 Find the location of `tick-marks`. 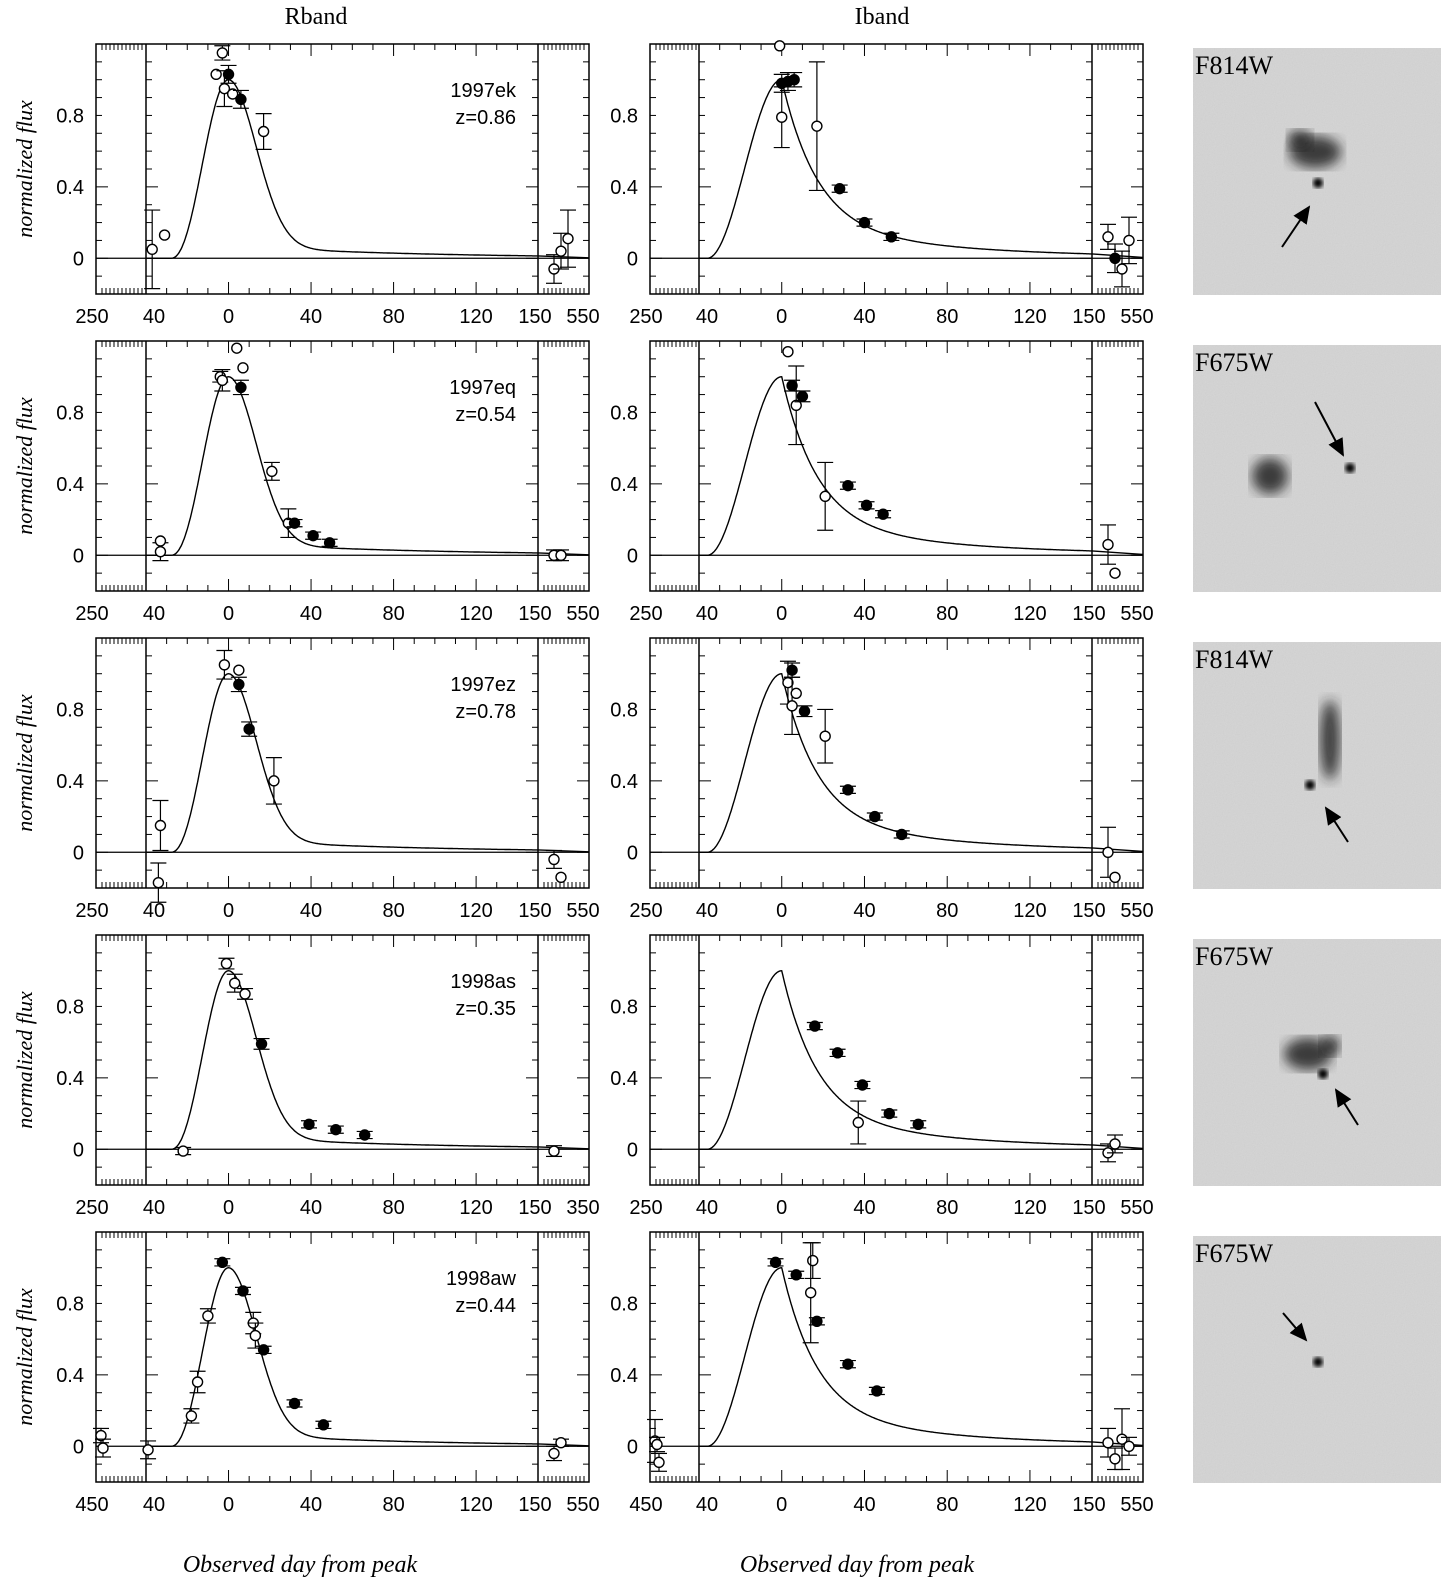

tick-marks is located at coordinates (896, 1060).